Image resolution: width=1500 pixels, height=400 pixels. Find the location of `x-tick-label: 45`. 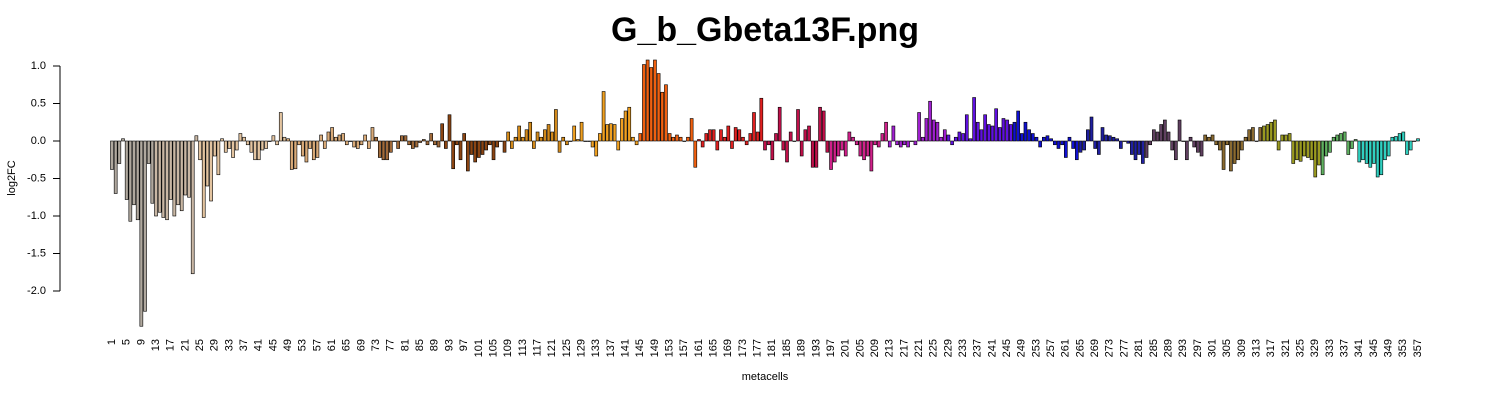

x-tick-label: 45 is located at coordinates (273, 345).